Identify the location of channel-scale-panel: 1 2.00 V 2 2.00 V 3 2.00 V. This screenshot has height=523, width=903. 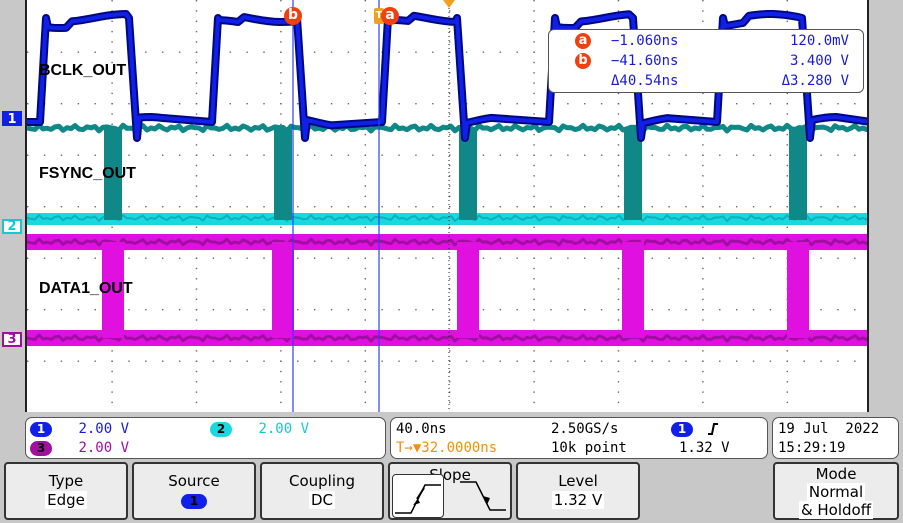
(205, 438).